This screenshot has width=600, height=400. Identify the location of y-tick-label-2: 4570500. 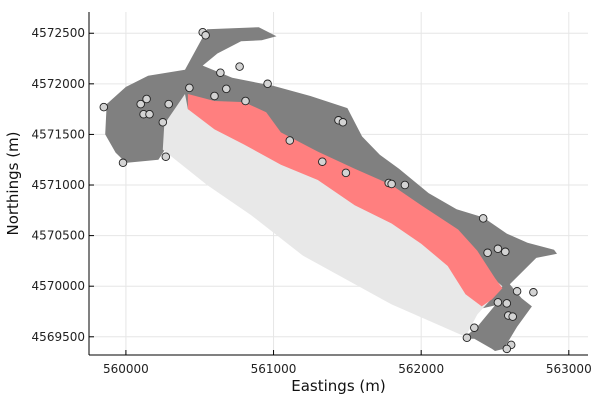
(58, 236).